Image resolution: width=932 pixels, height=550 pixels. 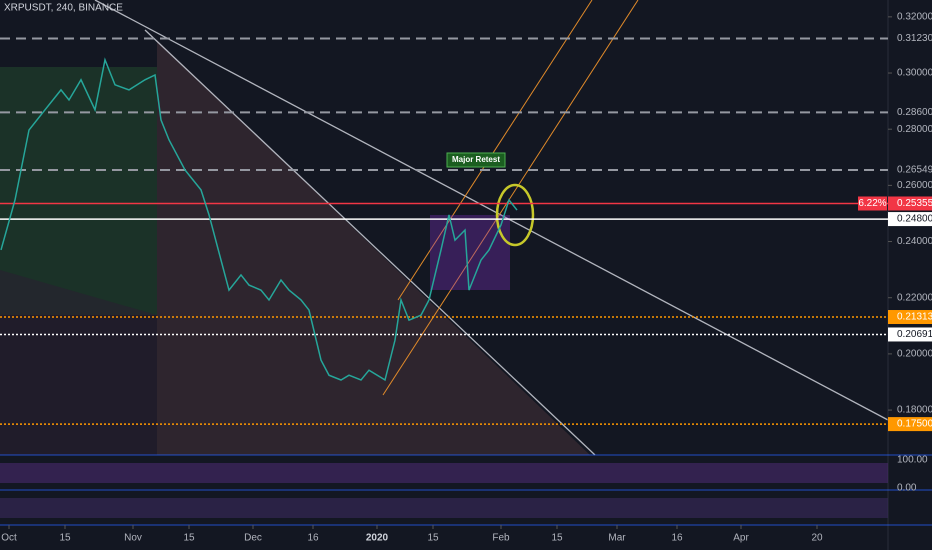 I want to click on price-label: 0.17500, so click(x=914, y=424).